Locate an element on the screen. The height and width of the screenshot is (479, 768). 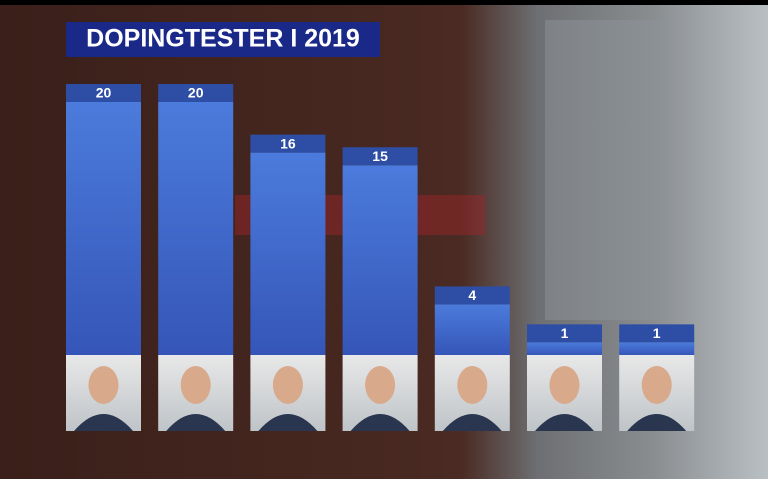
value-label: 15 is located at coordinates (380, 156).